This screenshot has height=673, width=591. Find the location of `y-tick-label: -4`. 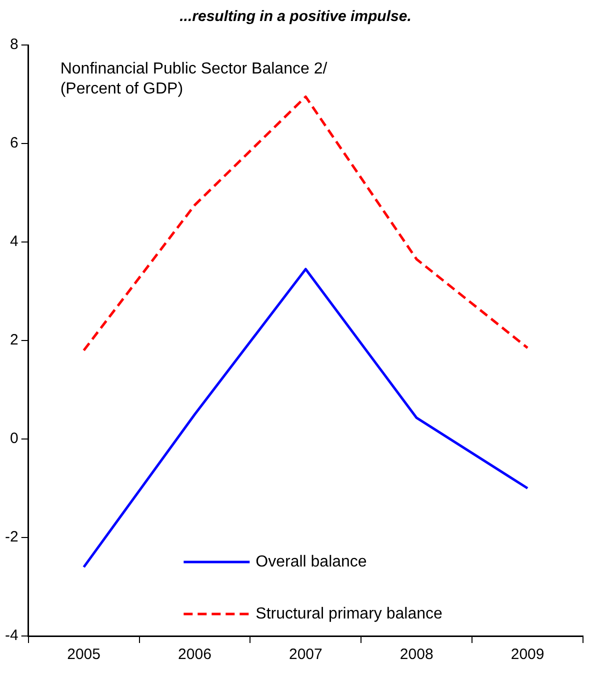

y-tick-label: -4 is located at coordinates (11, 635).